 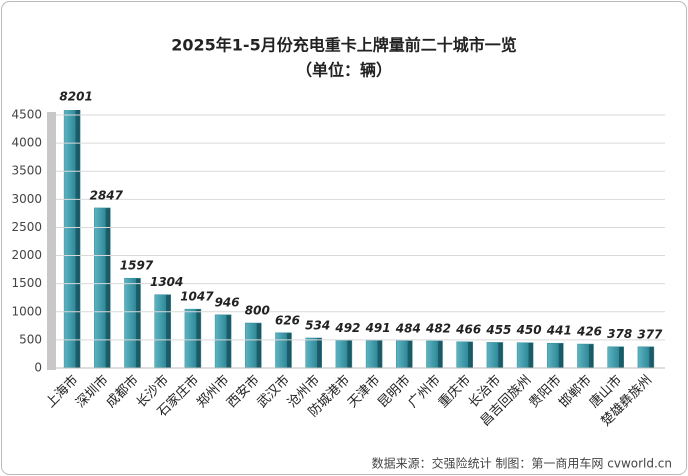 What do you see at coordinates (227, 302) in the screenshot?
I see `data-label: 946` at bounding box center [227, 302].